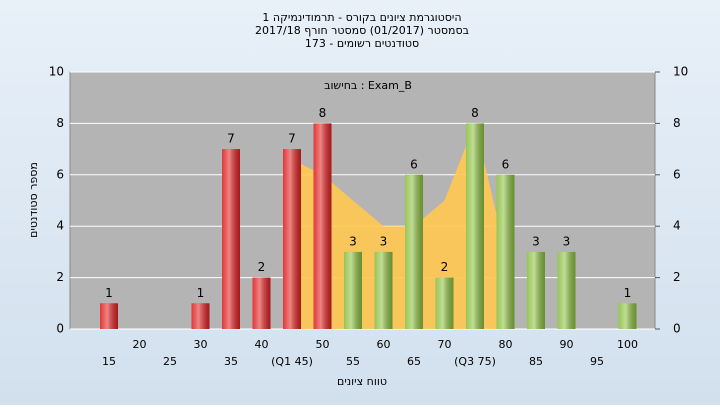  Describe the element at coordinates (56, 72) in the screenshot. I see `y-tick-label: 10` at that location.